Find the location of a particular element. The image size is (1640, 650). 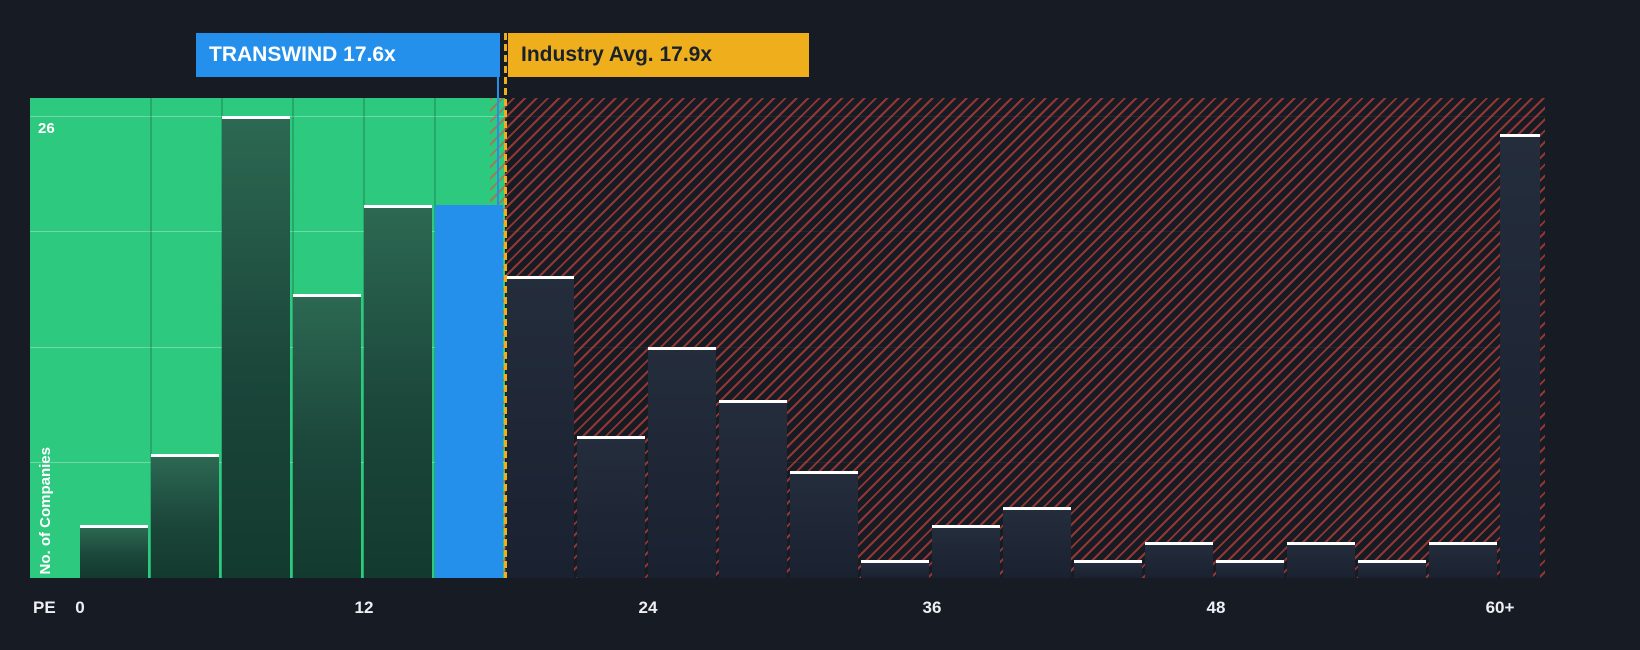

y-axis-max-label: 26 is located at coordinates (46, 128).